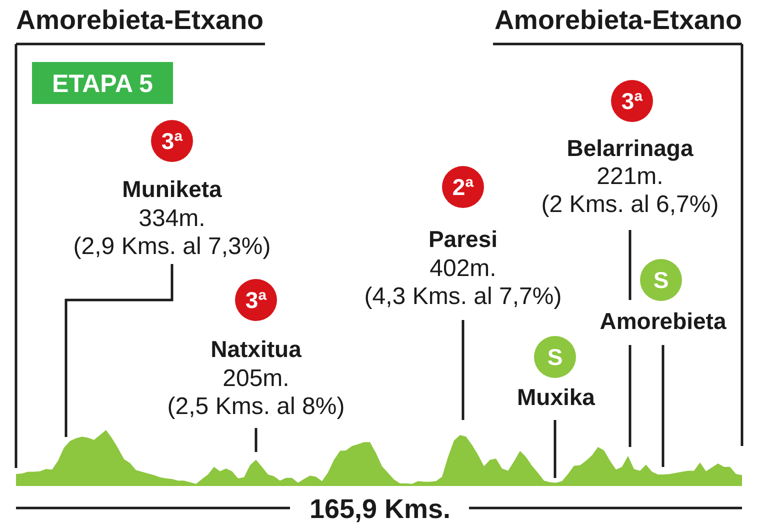 Image resolution: width=758 pixels, height=531 pixels. Describe the element at coordinates (256, 406) in the screenshot. I see `text: (2,5 Kms. al 8%)` at that location.